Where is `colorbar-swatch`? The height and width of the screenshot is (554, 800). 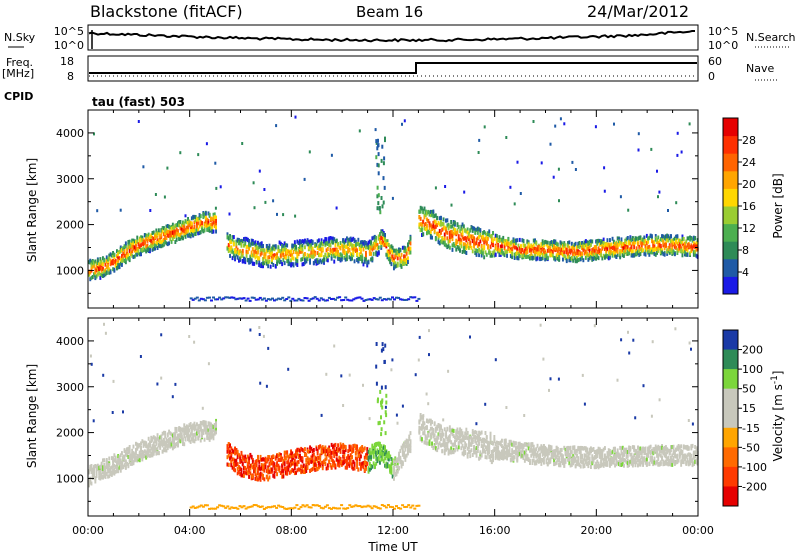
colorbar-swatch is located at coordinates (730, 285).